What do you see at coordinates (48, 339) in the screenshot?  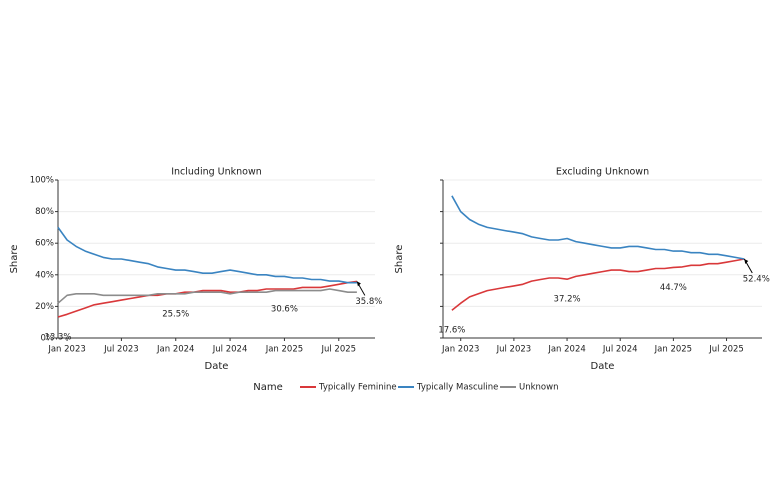 I see `y-tick-label: 0%` at bounding box center [48, 339].